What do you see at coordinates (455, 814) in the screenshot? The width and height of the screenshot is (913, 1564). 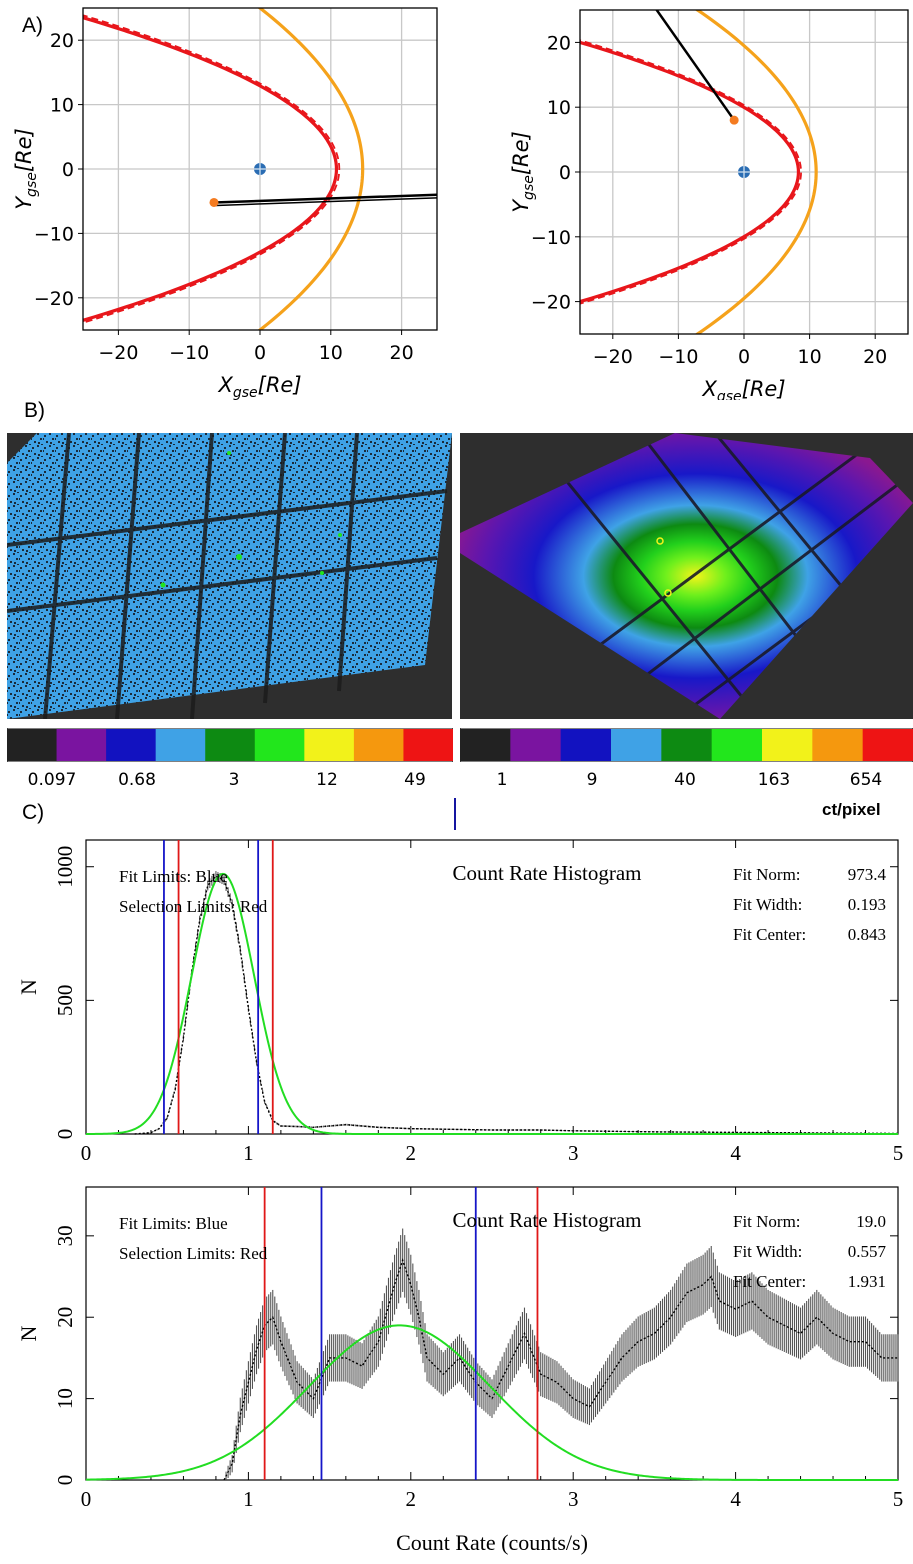 I see `divider-tick` at bounding box center [455, 814].